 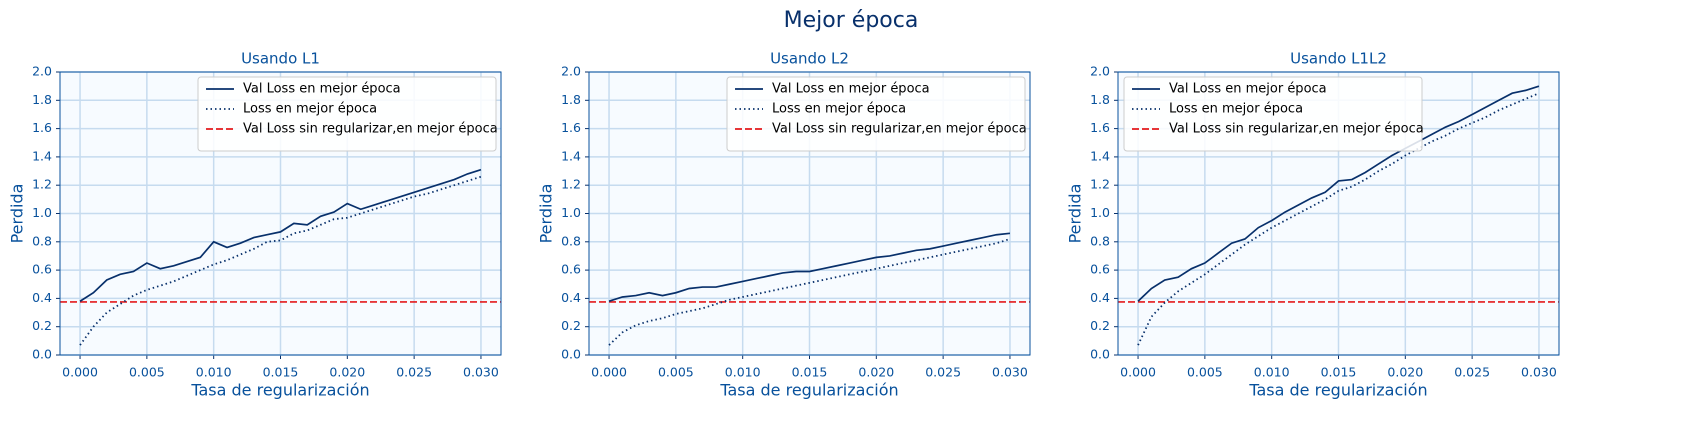 I want to click on figure-title: Mejor época, so click(x=851, y=20).